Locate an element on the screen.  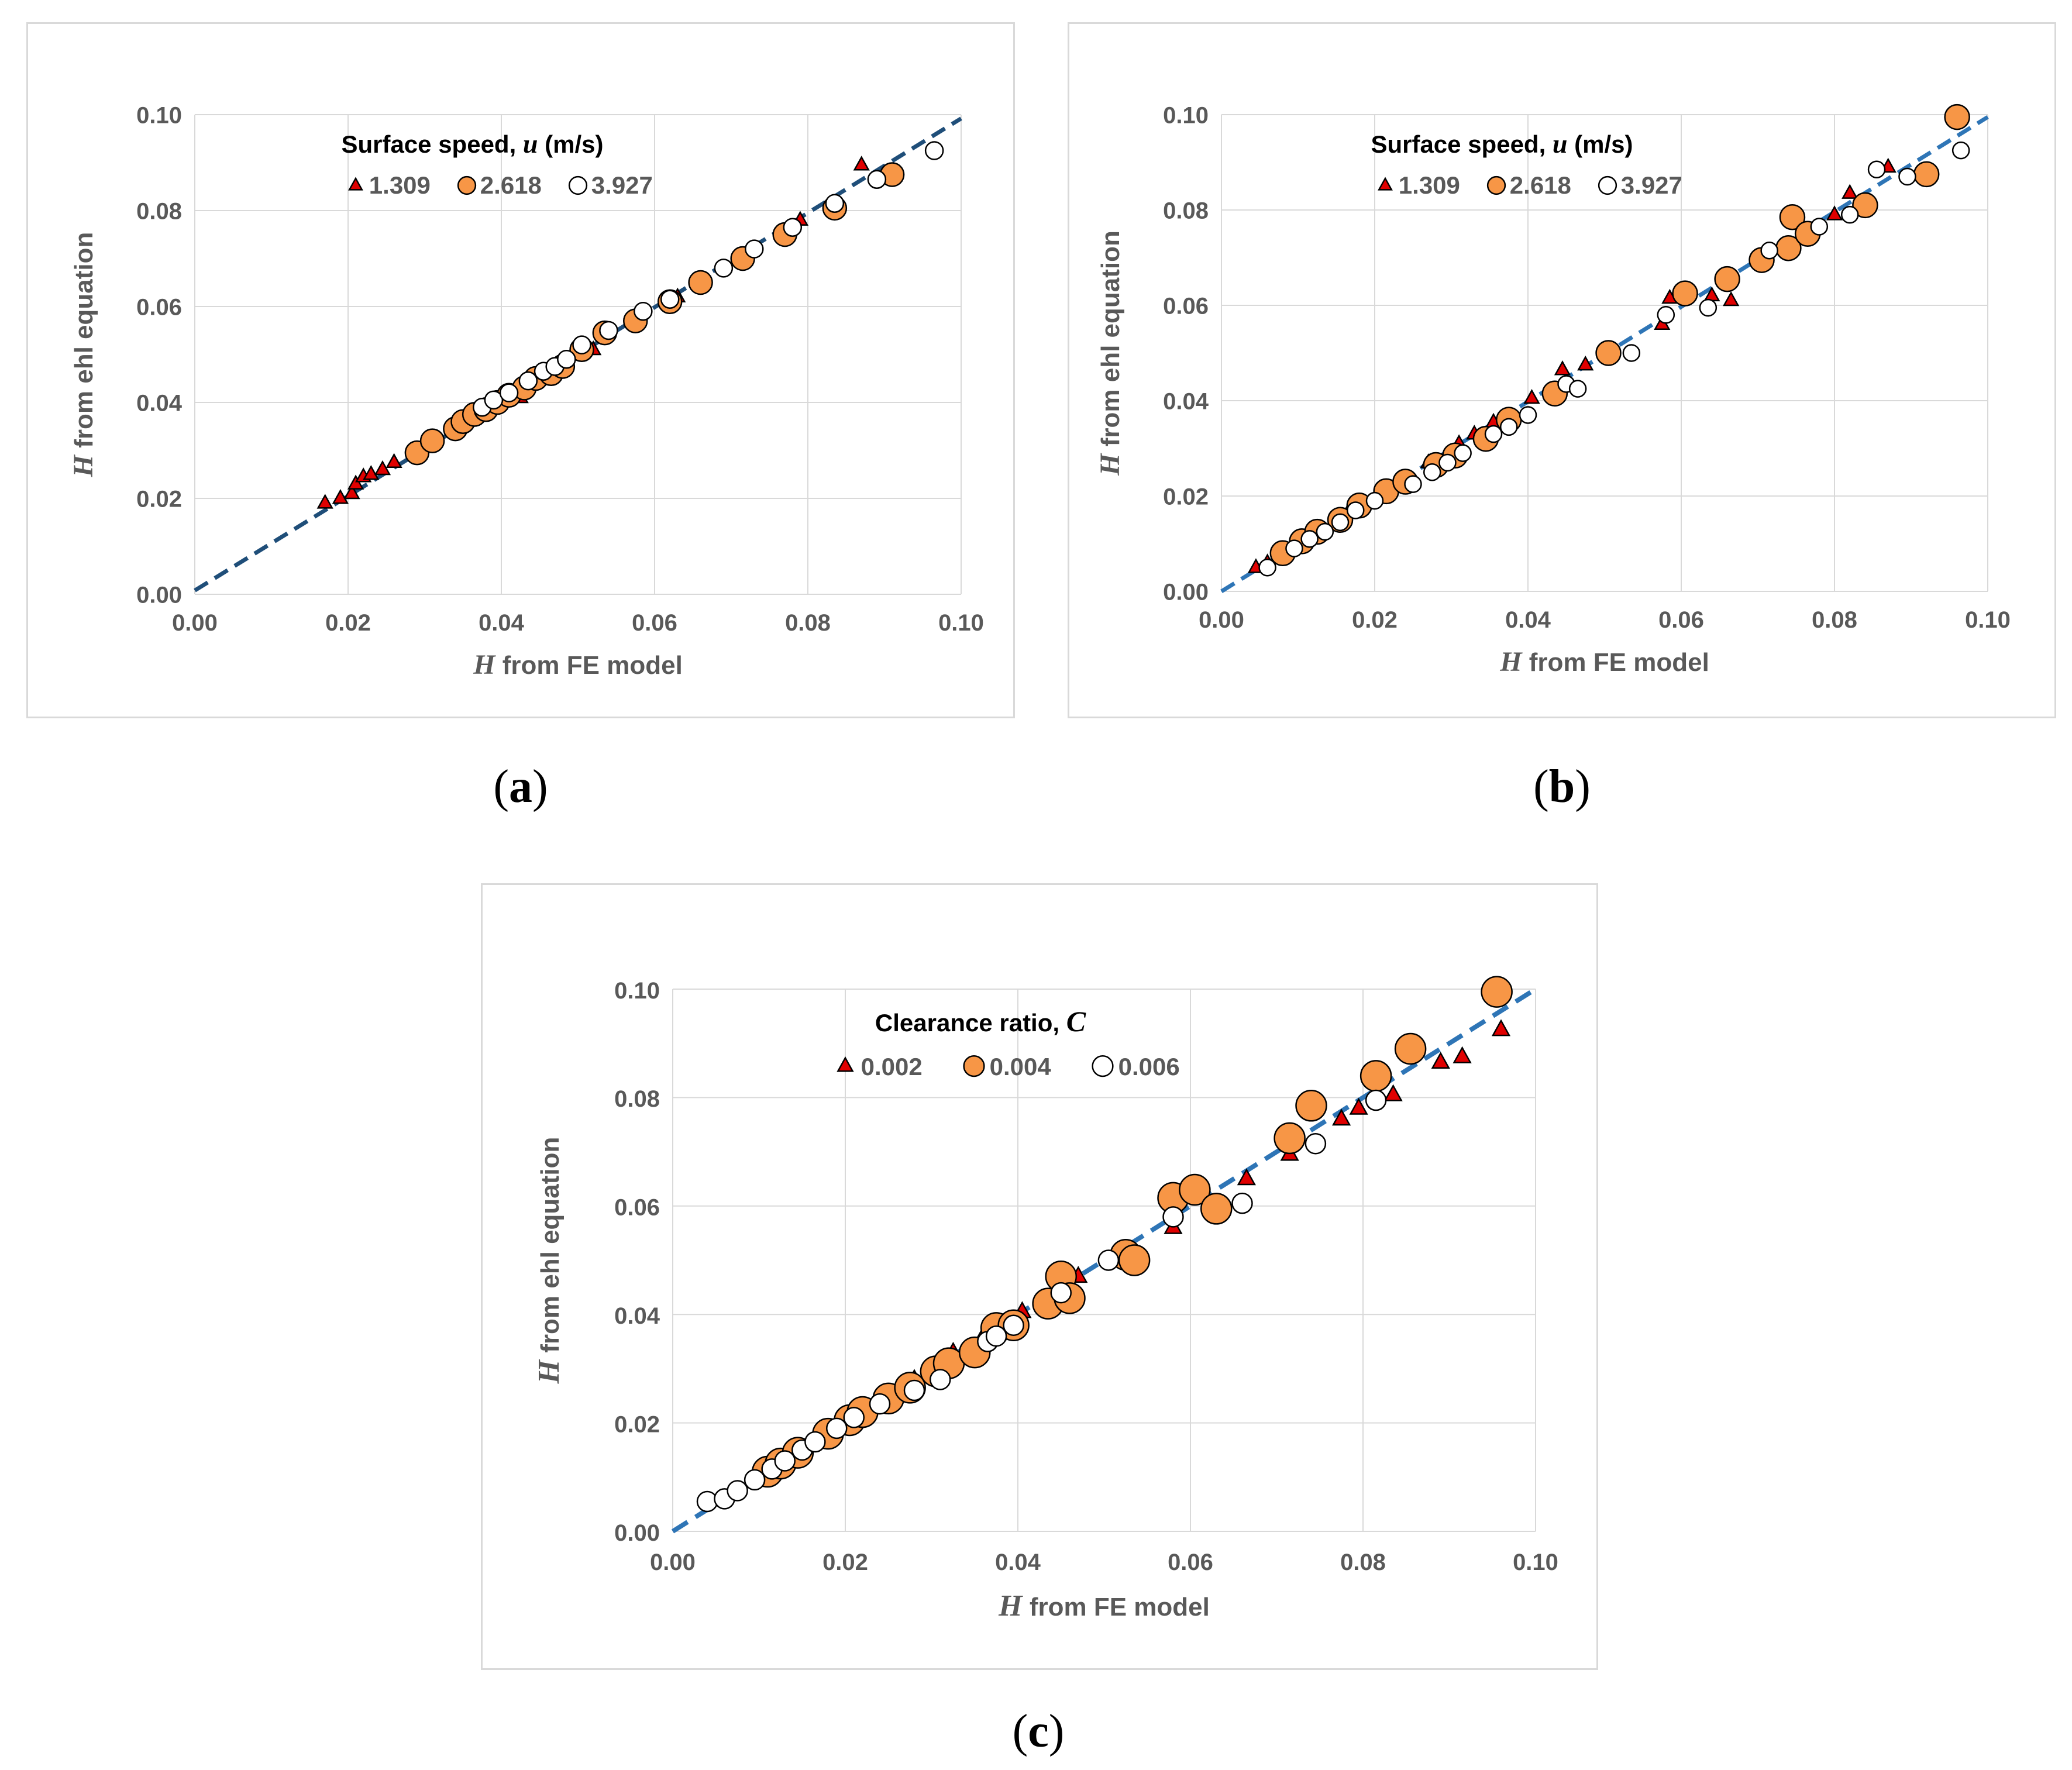
chart-c-legend-label: 0.006 is located at coordinates (1149, 1066).